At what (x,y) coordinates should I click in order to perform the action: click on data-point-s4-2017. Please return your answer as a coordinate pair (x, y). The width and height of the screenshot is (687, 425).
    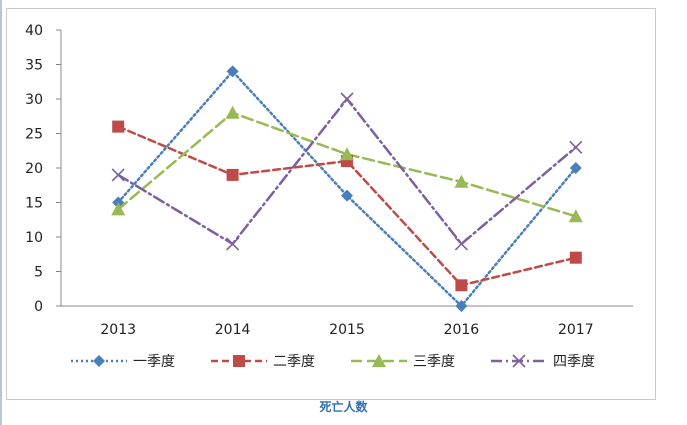
    Looking at the image, I should click on (576, 147).